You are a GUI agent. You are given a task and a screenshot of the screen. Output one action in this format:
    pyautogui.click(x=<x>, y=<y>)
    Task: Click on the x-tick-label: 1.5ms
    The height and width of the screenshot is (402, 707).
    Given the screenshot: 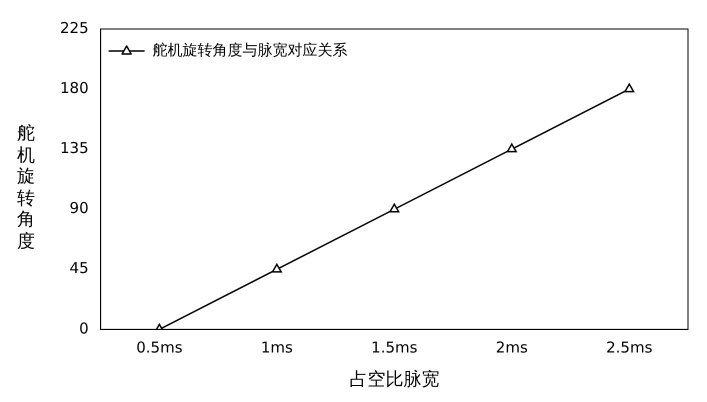 What is the action you would take?
    pyautogui.click(x=394, y=347)
    